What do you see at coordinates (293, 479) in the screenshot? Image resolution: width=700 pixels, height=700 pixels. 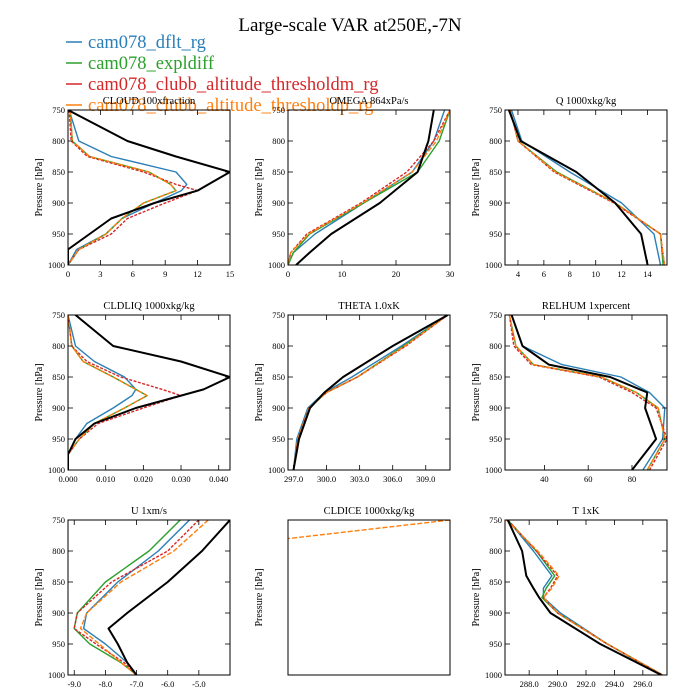 I see `x-tick-label: 297.0` at bounding box center [293, 479].